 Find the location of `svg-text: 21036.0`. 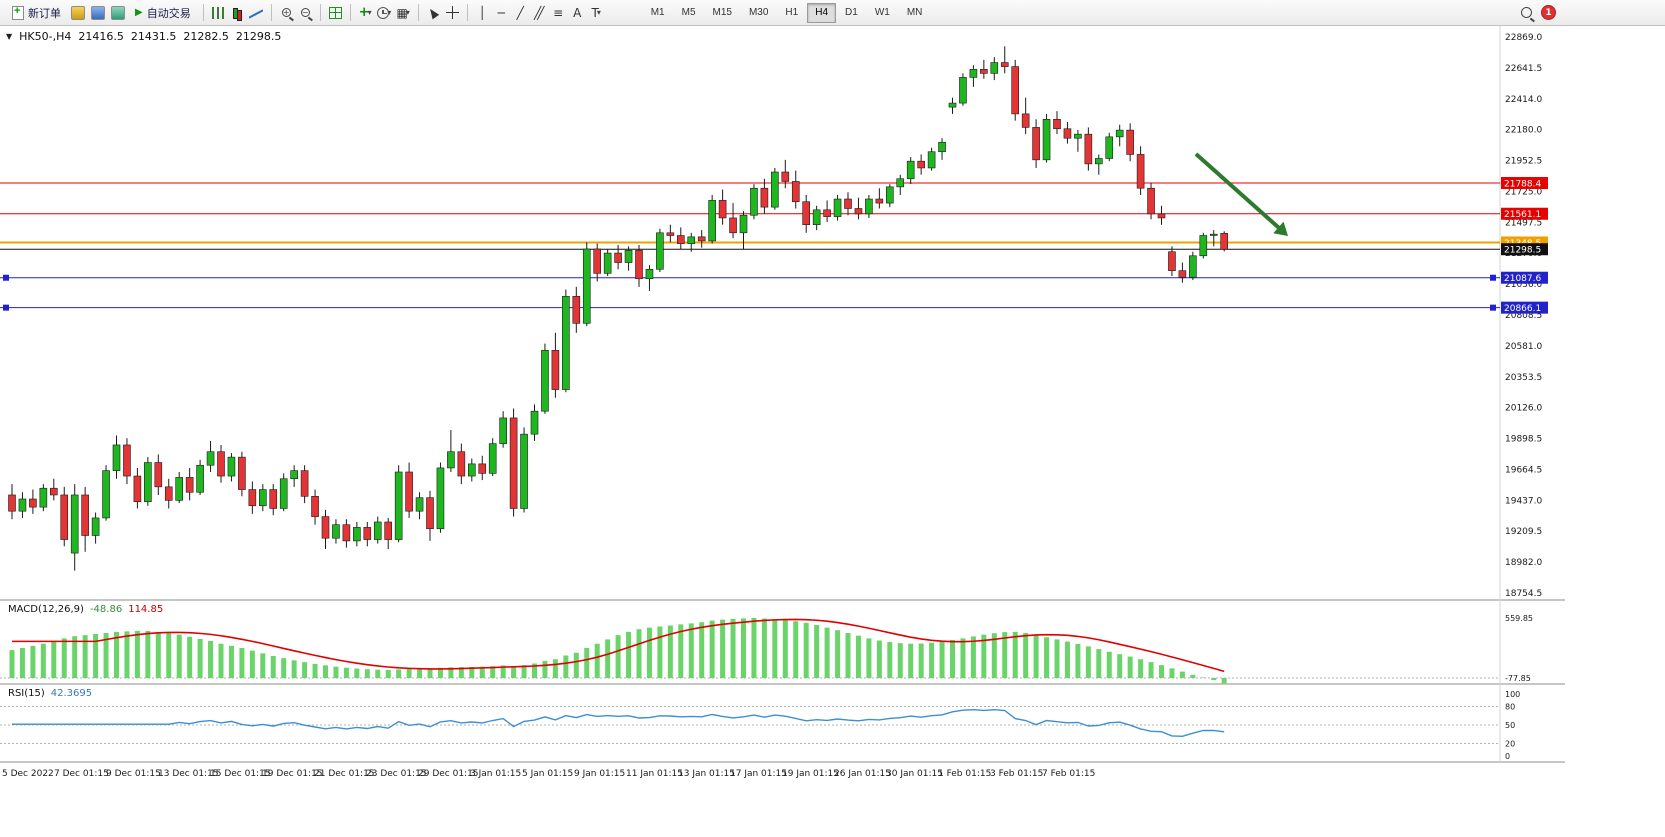

svg-text: 21036.0 is located at coordinates (1523, 285).